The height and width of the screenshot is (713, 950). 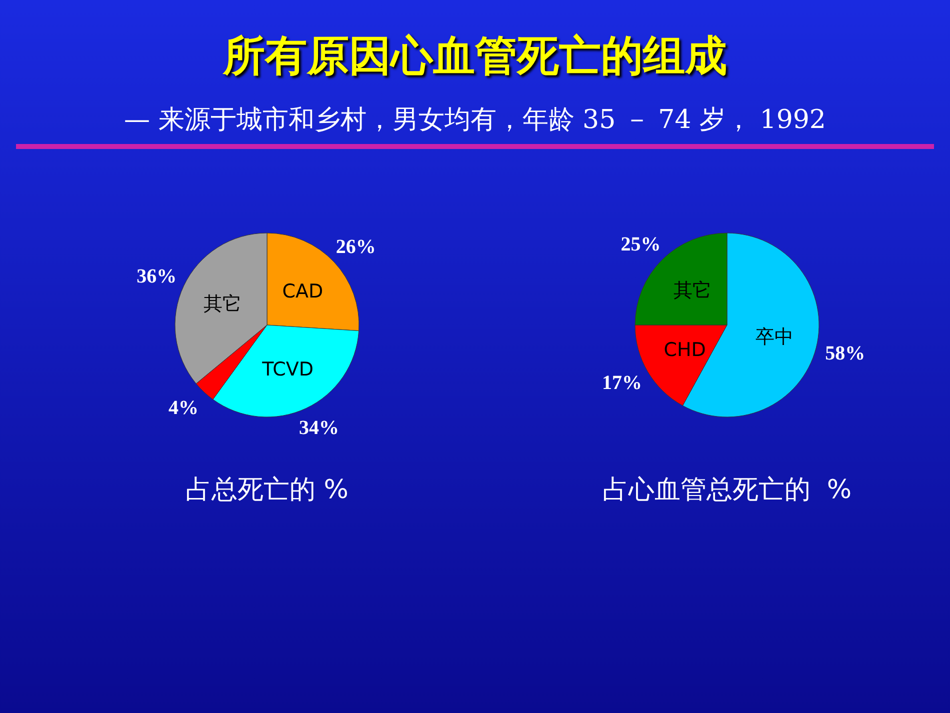 I want to click on data-label: 34%, so click(x=318, y=428).